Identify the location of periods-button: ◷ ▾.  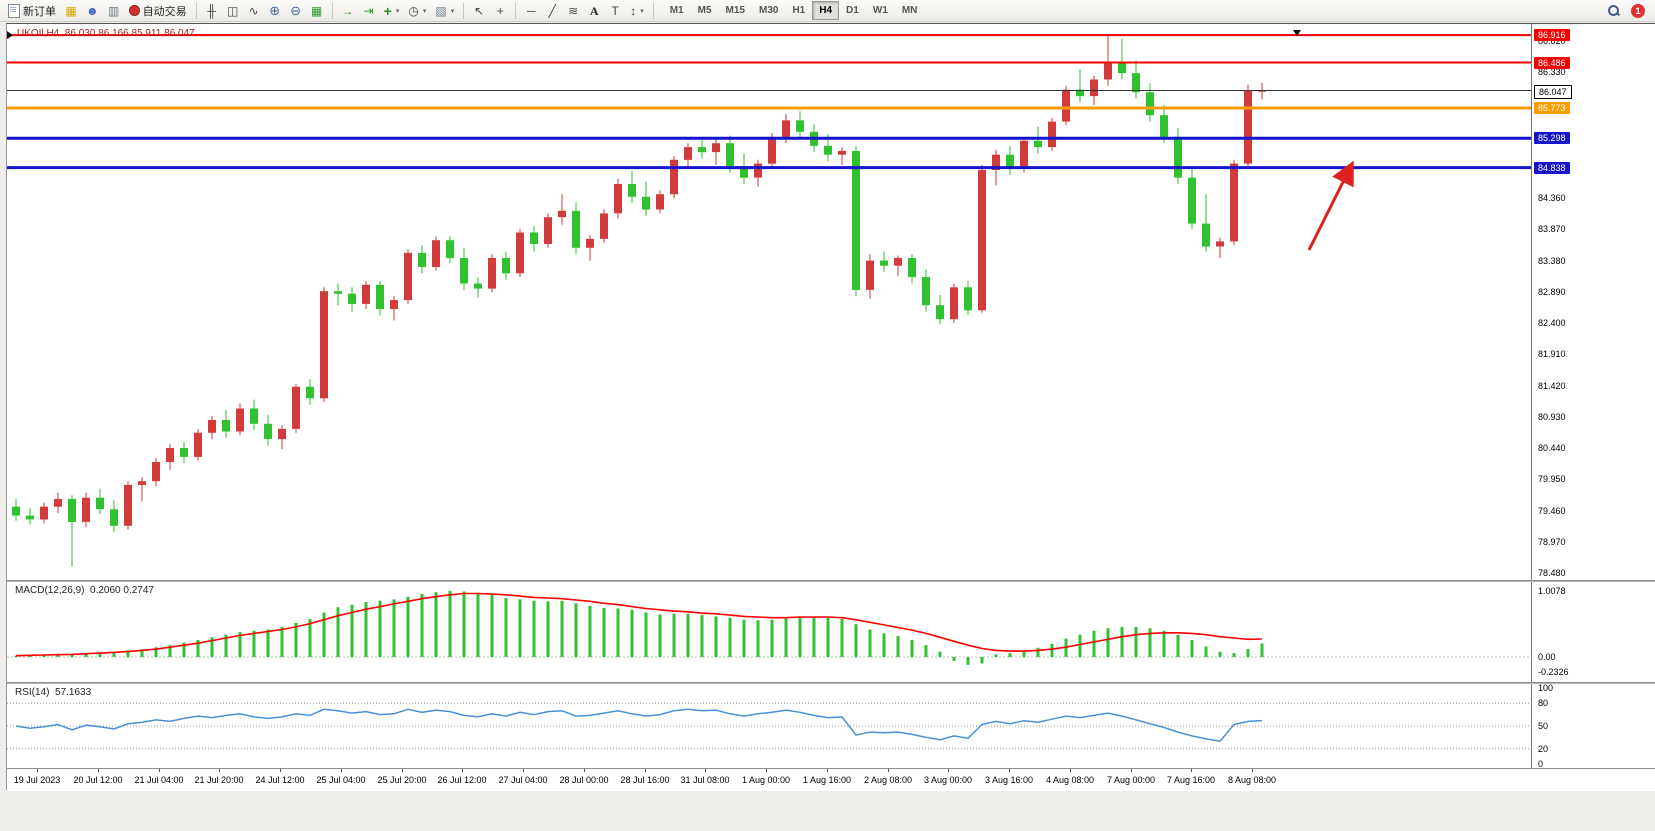
(417, 10).